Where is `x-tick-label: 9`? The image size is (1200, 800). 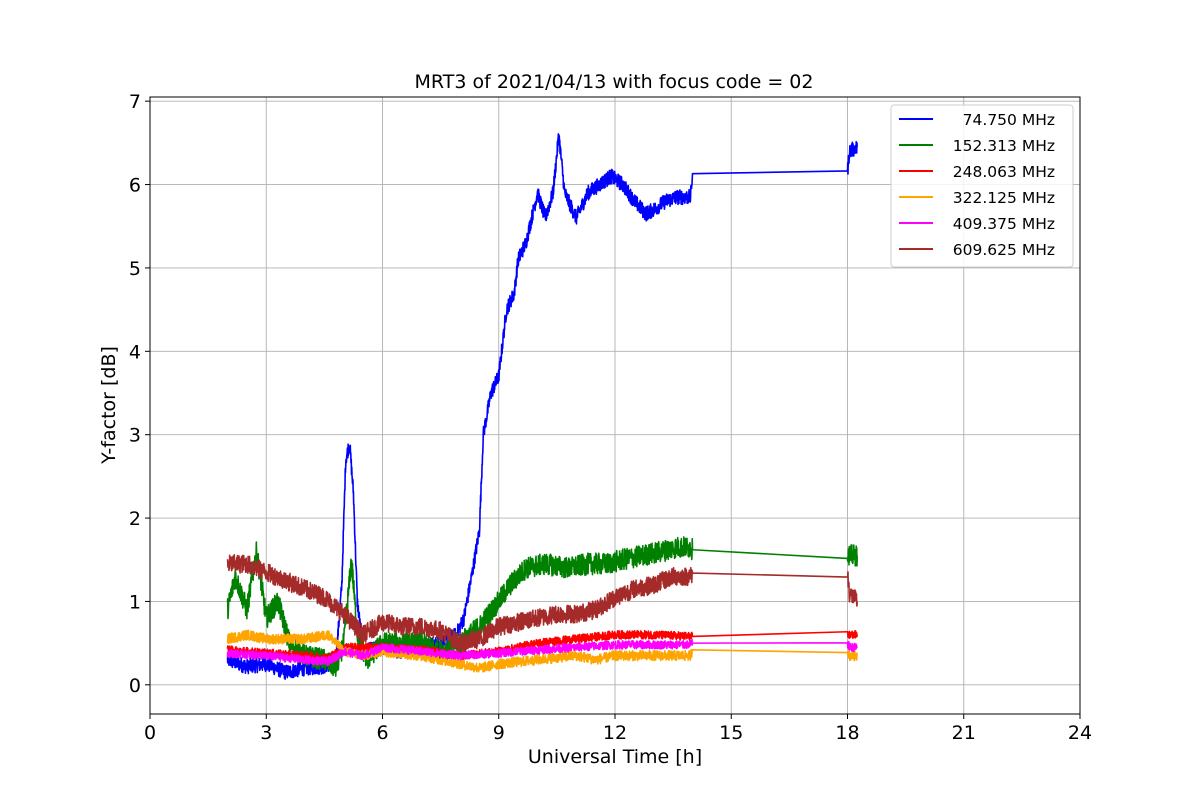
x-tick-label: 9 is located at coordinates (499, 733).